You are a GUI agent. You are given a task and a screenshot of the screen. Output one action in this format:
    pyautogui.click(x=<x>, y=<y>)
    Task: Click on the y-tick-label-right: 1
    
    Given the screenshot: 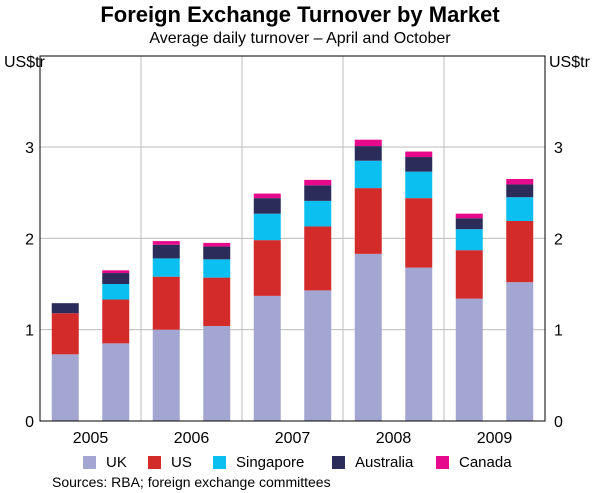 What is the action you would take?
    pyautogui.click(x=558, y=331)
    